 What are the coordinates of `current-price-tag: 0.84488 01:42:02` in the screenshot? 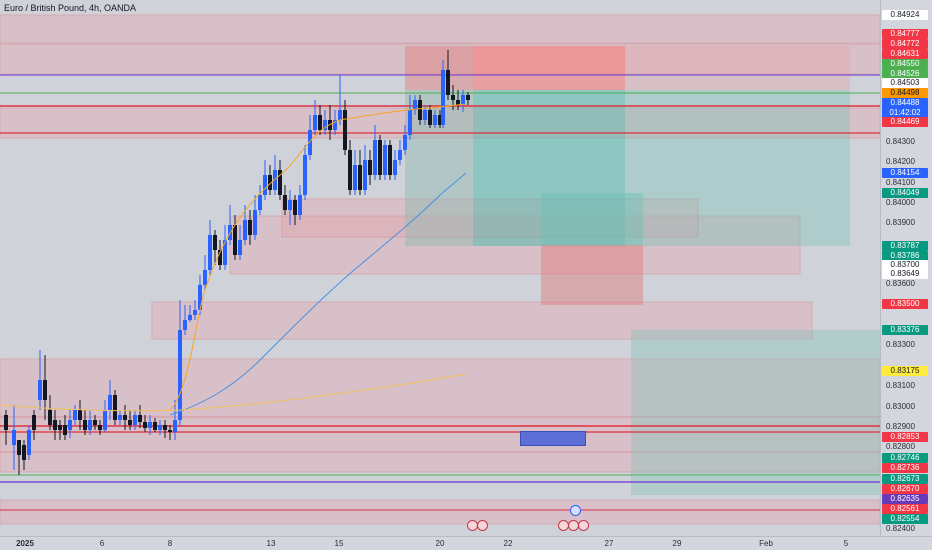 It's located at (905, 108).